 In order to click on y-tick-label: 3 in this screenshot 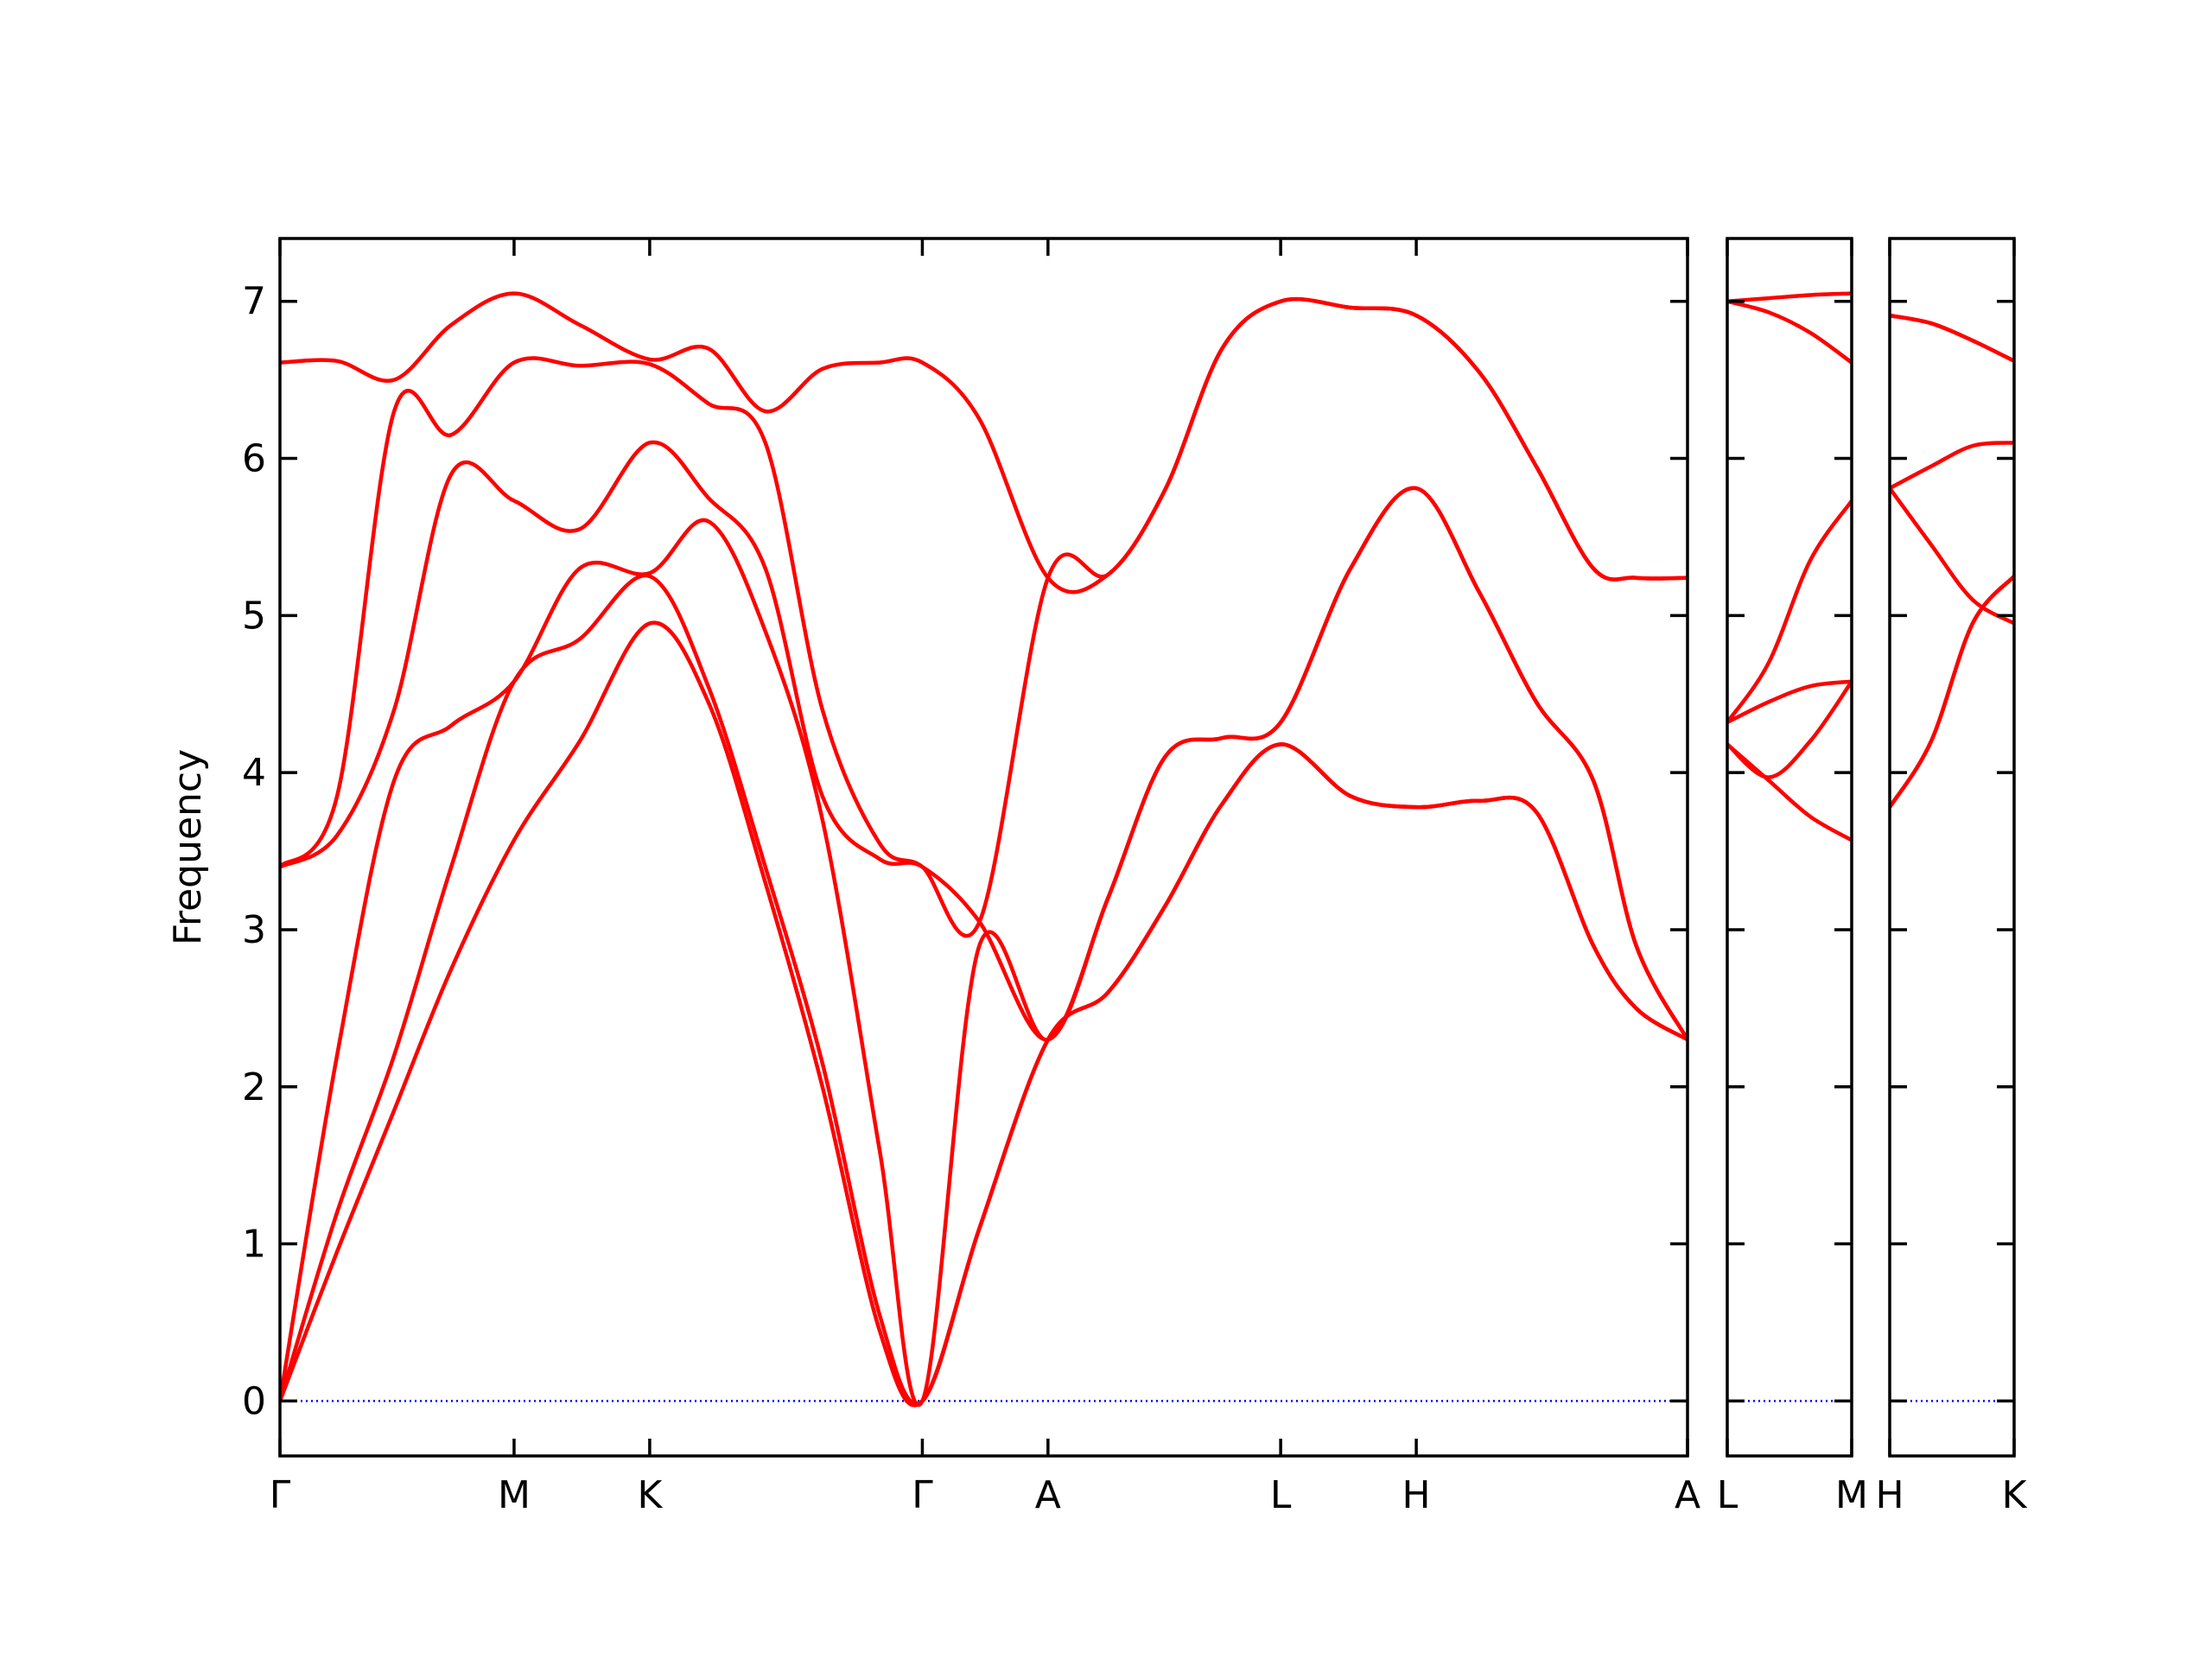, I will do `click(254, 930)`.